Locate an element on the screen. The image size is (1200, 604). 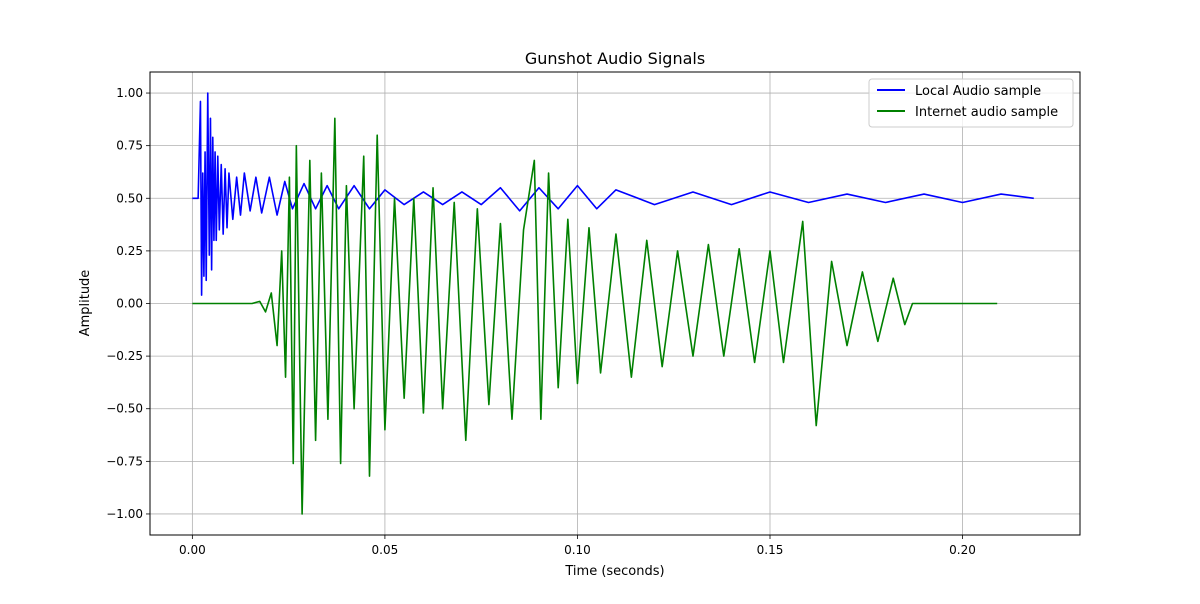
y-tick-label: 0.75 is located at coordinates (129, 146).